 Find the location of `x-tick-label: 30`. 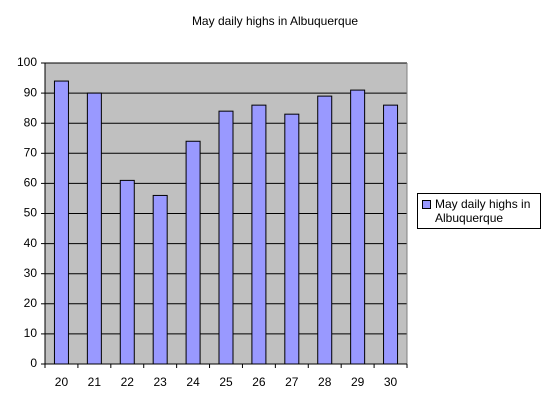

x-tick-label: 30 is located at coordinates (391, 382).